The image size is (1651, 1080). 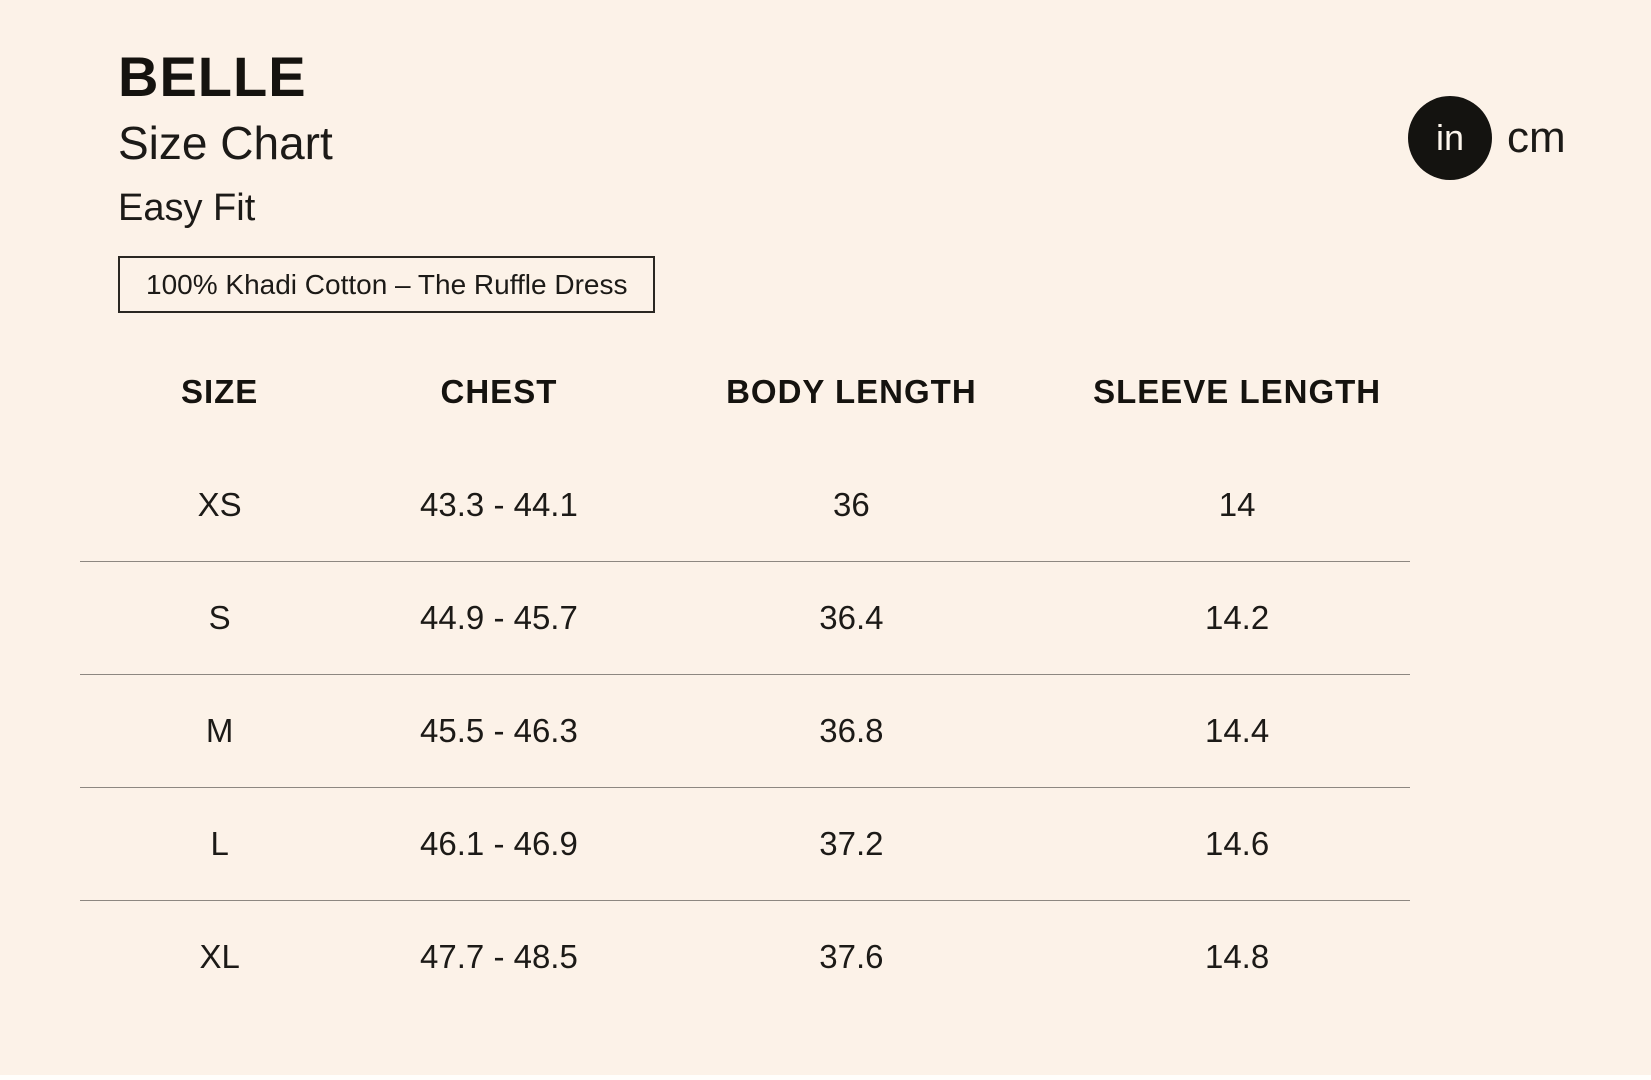 I want to click on fit-label: Easy Fit, so click(x=187, y=208).